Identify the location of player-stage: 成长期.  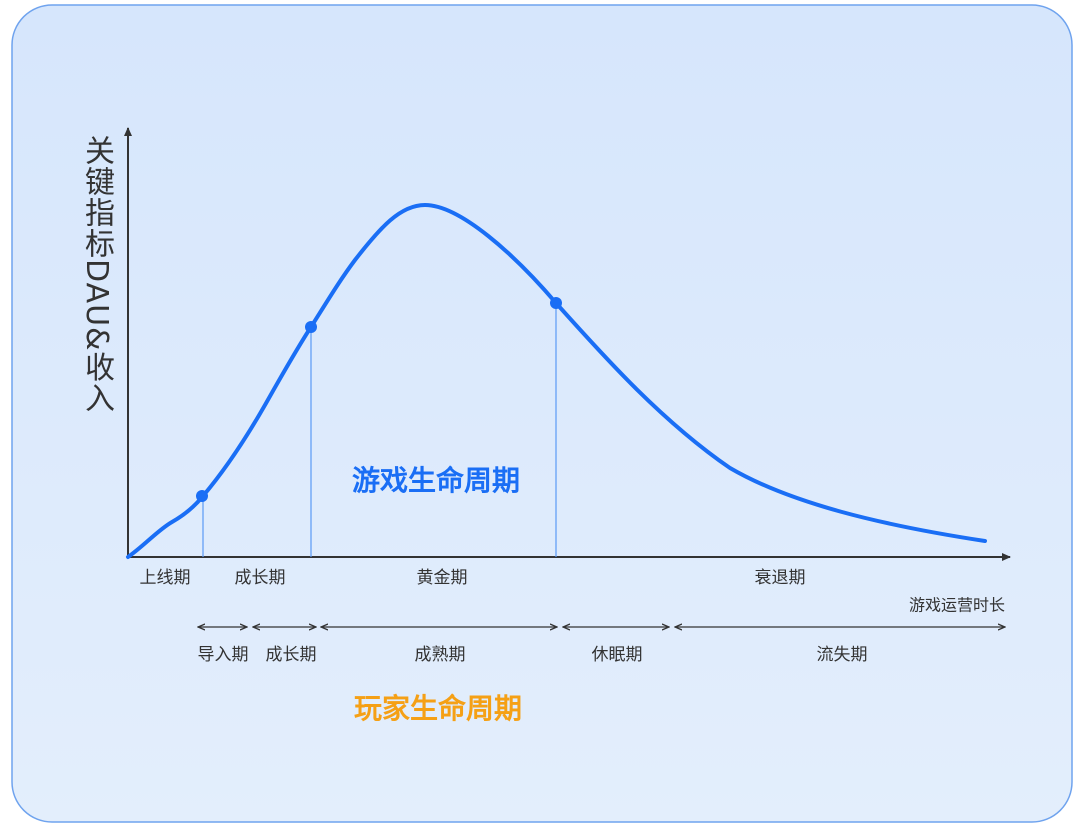
(291, 655).